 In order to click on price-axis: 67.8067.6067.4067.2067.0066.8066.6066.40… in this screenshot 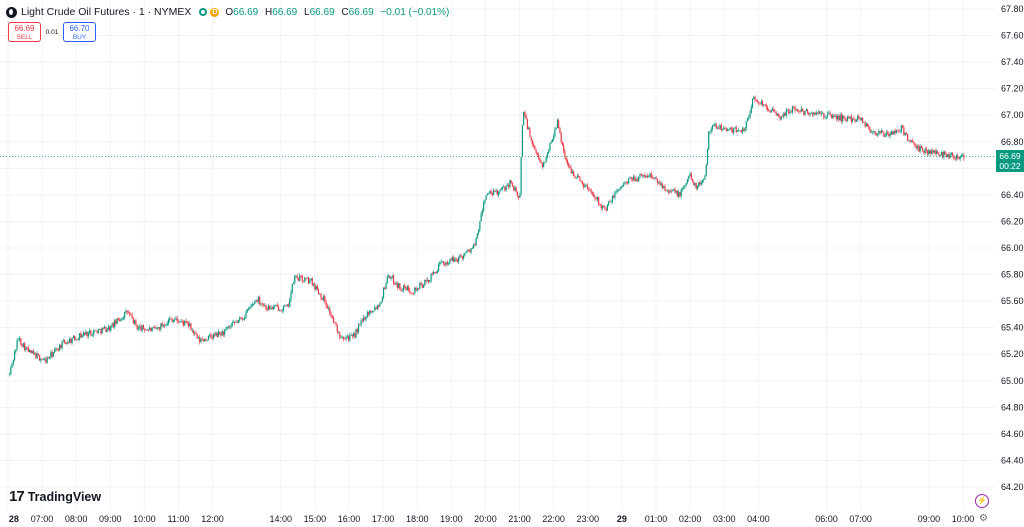, I will do `click(1012, 248)`.